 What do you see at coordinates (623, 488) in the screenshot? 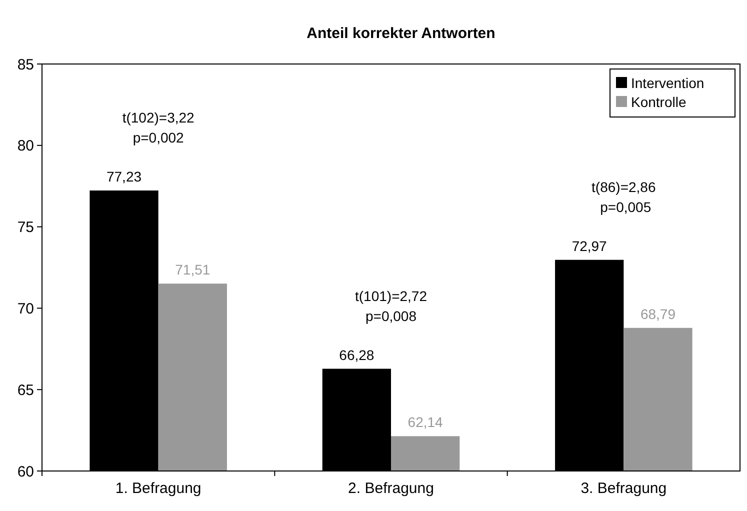
I see `x-tick-label: 3. Befragung` at bounding box center [623, 488].